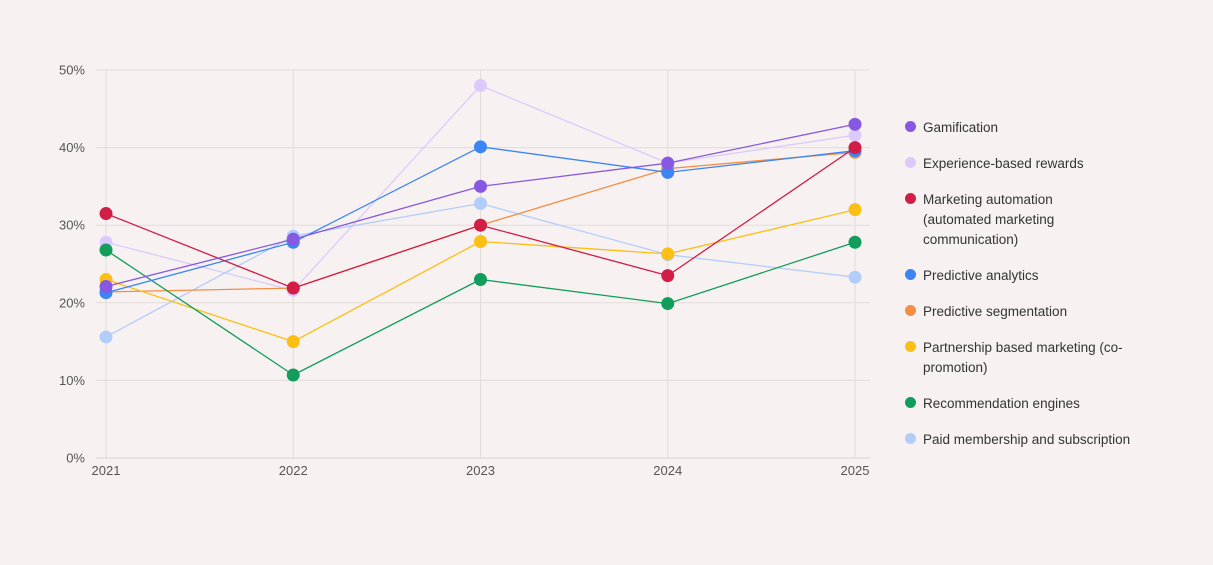 The image size is (1213, 565). What do you see at coordinates (293, 470) in the screenshot?
I see `x-tick-label: 2022` at bounding box center [293, 470].